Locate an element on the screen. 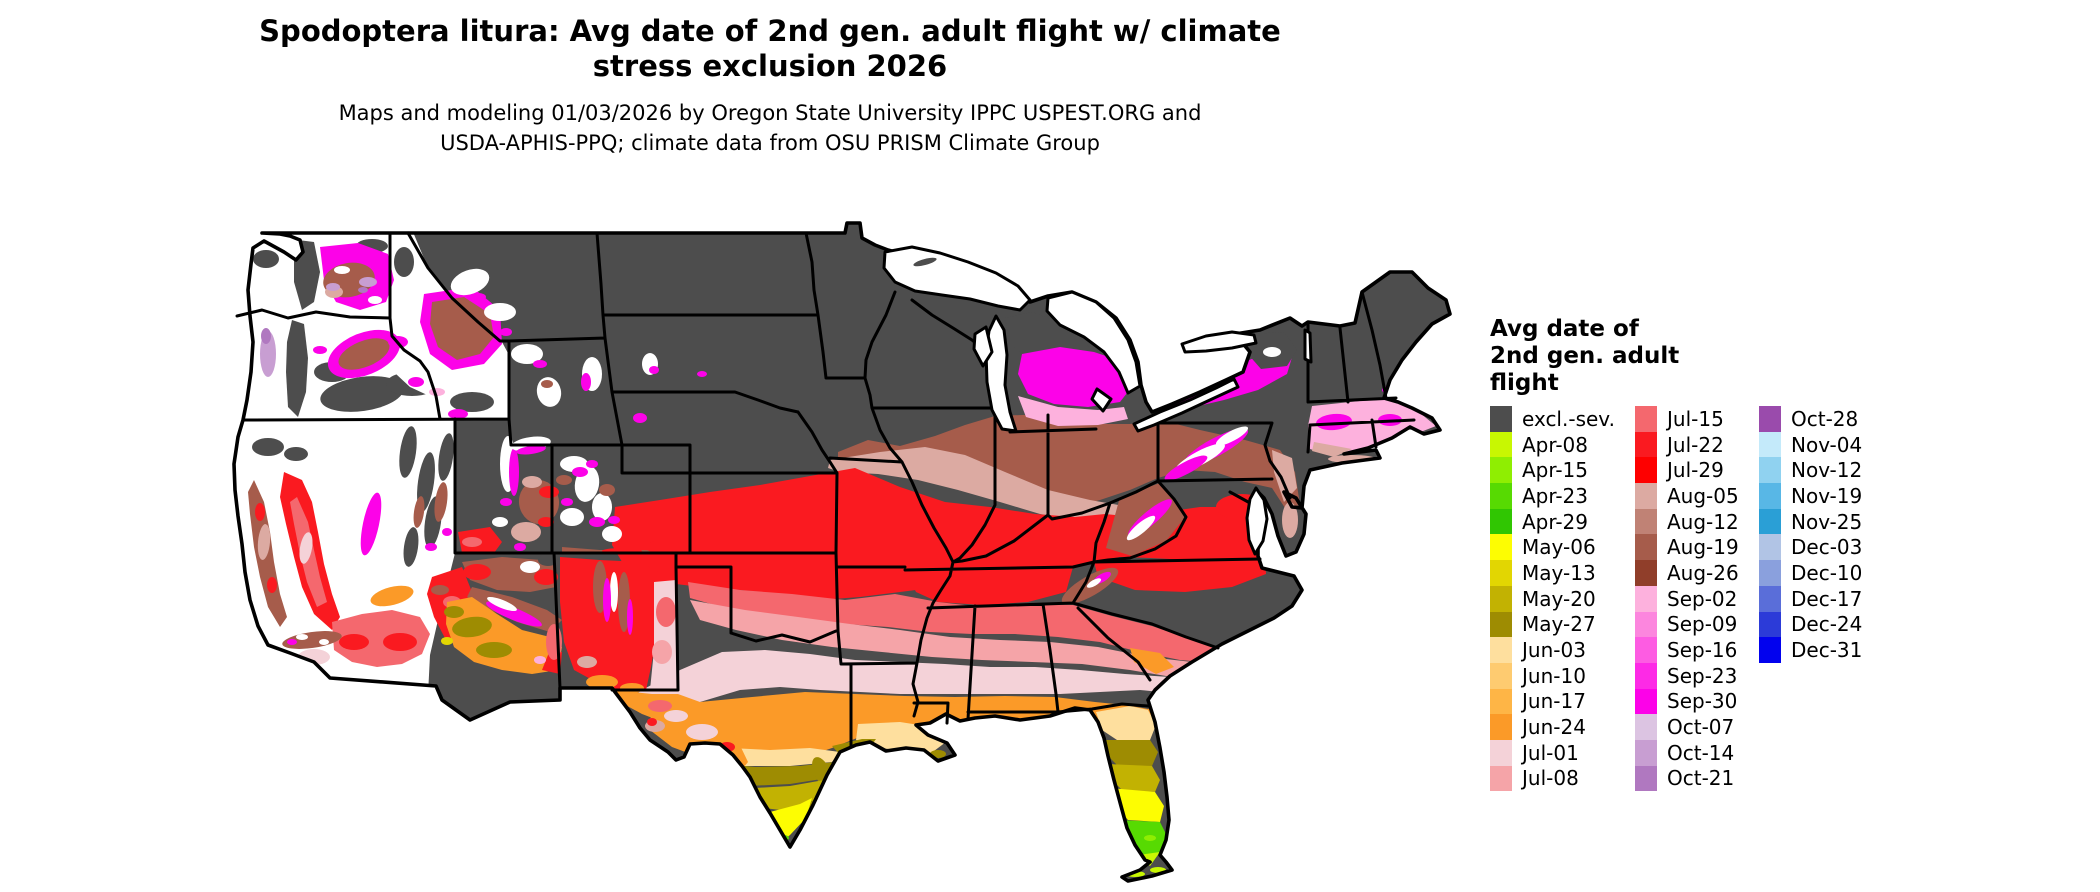 This screenshot has height=892, width=2100. lake-erie is located at coordinates (1186, 405).